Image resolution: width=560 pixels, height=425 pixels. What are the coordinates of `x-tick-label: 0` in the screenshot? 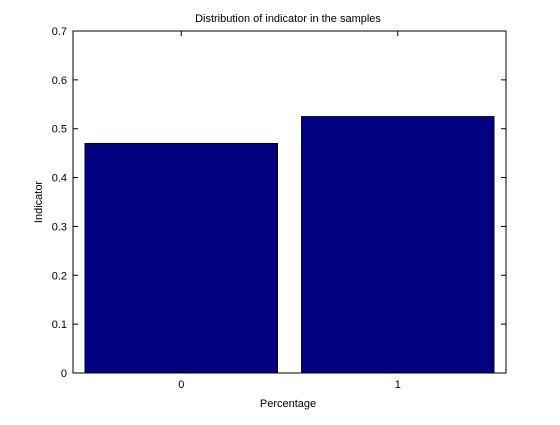 It's located at (181, 385).